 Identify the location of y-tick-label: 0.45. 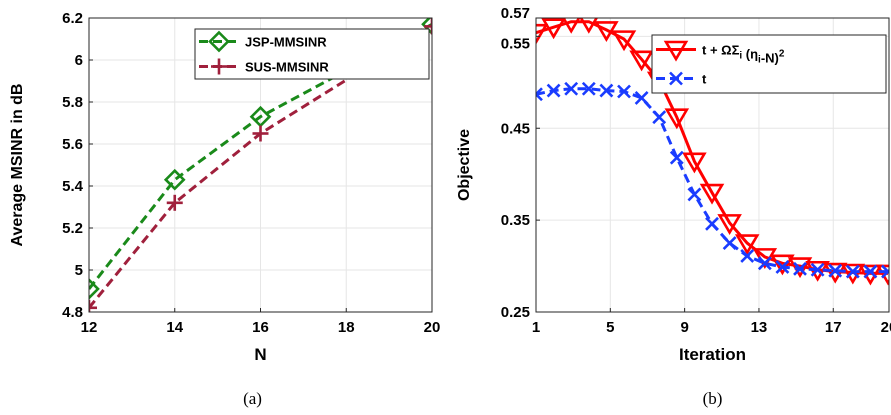
(515, 128).